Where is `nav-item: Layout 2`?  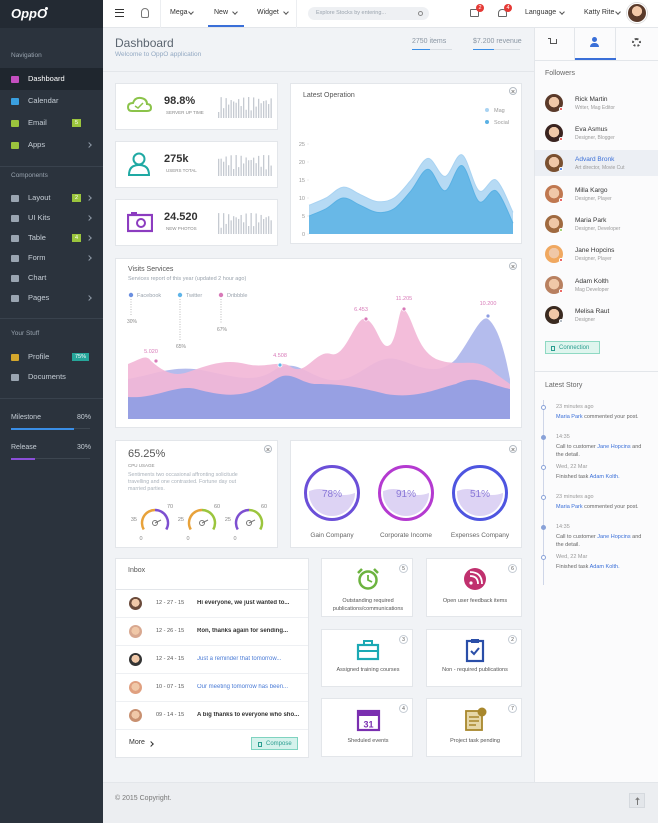 nav-item: Layout 2 is located at coordinates (51, 198).